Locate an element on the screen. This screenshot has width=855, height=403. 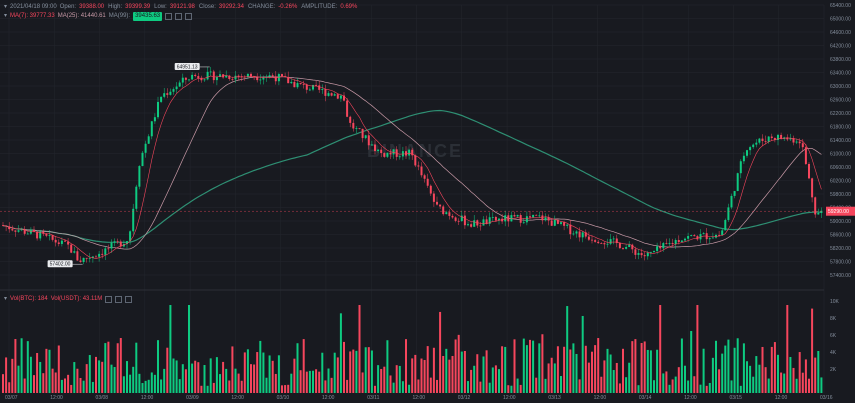
high-value: 39399.39 is located at coordinates (138, 7).